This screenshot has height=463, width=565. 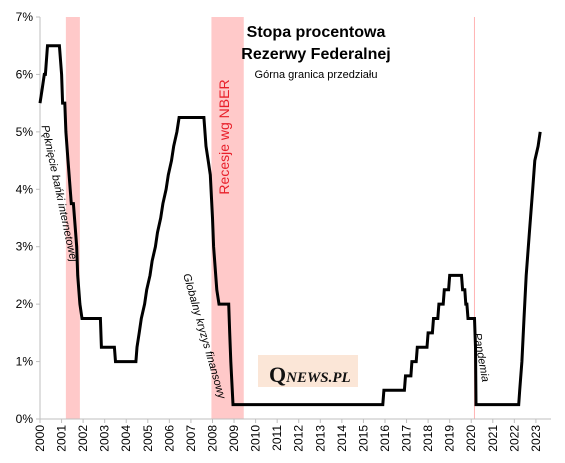 I want to click on x-tick-label: 2005, so click(x=148, y=438).